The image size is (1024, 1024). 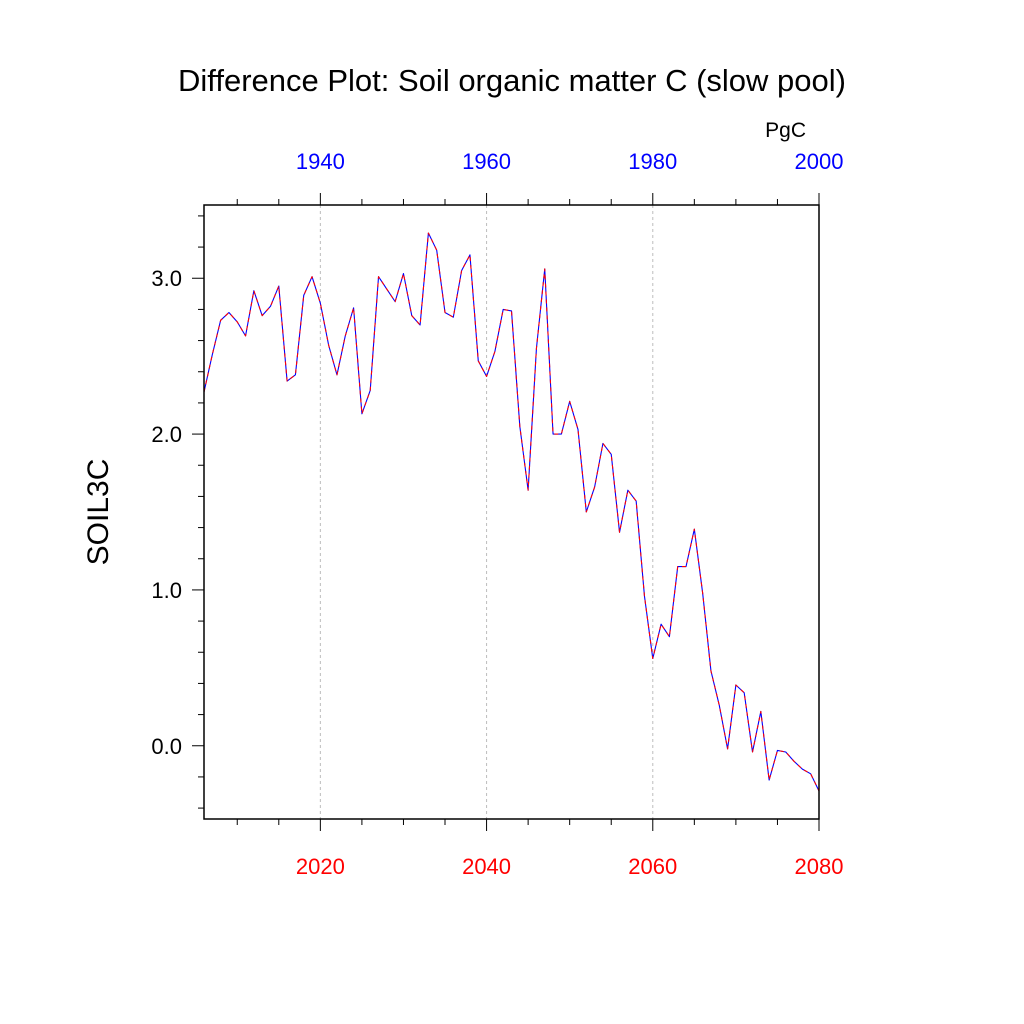 What do you see at coordinates (320, 866) in the screenshot?
I see `x-bottom-tick-label: 2020` at bounding box center [320, 866].